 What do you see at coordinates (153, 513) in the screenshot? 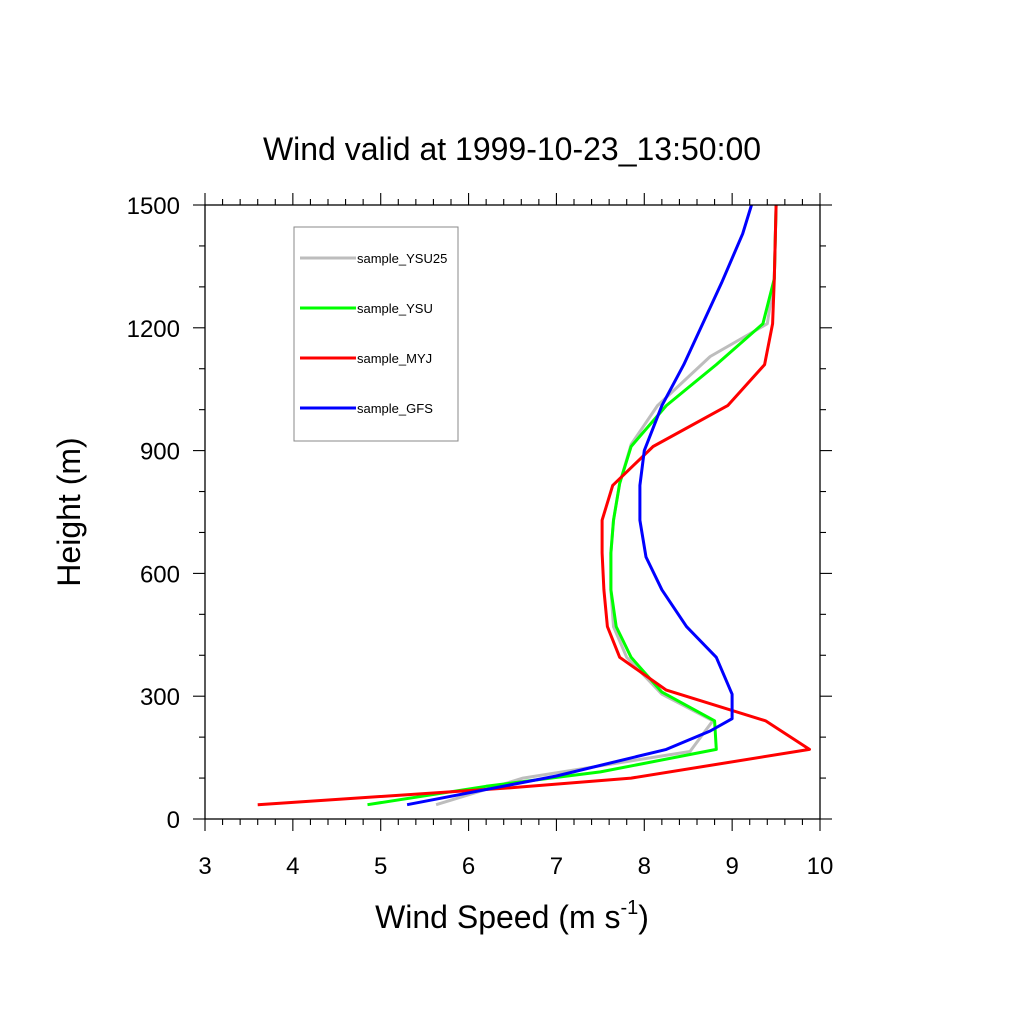
I see `y-tick-labels: 0 300 600 900 1200 1500` at bounding box center [153, 513].